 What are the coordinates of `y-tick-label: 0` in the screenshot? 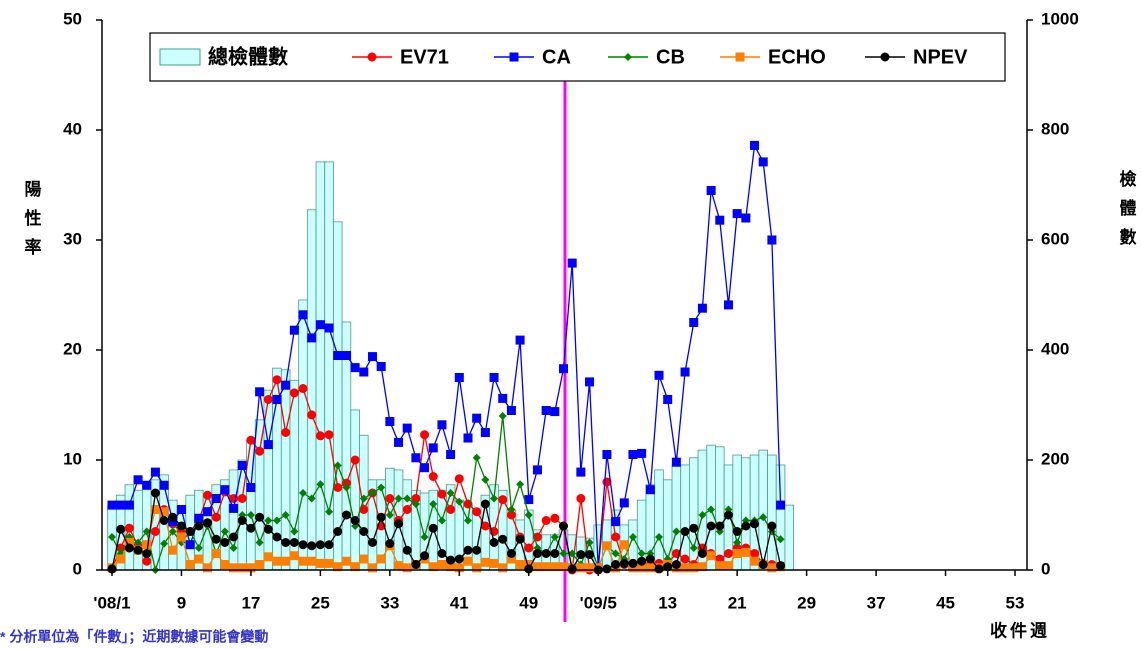 It's located at (77, 568).